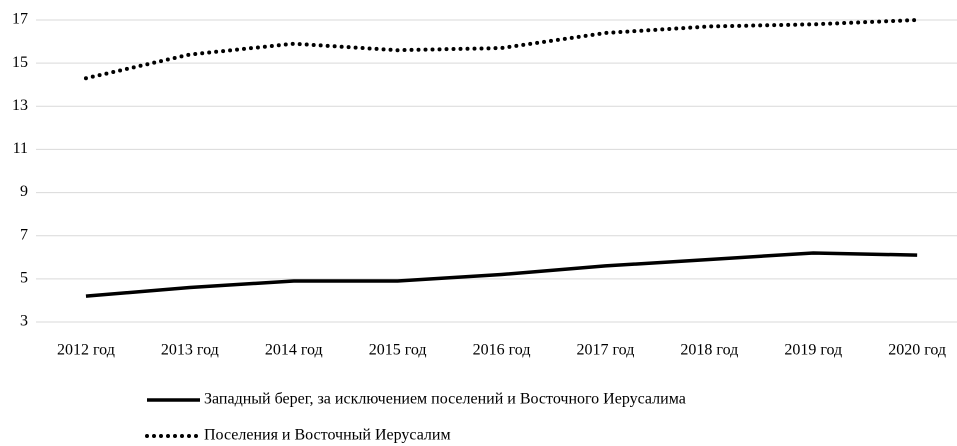  Describe the element at coordinates (20, 62) in the screenshot. I see `y-tick-label: 15` at that location.